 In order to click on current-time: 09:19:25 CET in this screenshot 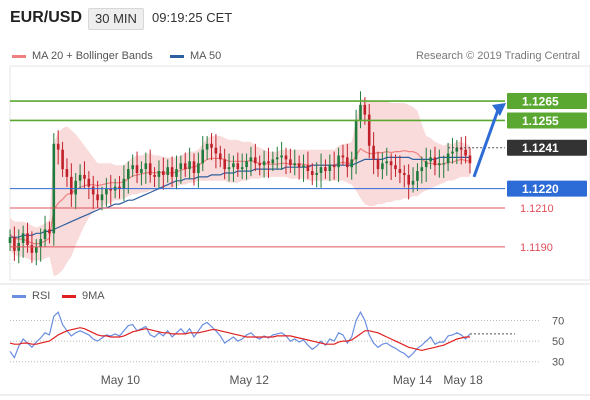, I will do `click(192, 17)`.